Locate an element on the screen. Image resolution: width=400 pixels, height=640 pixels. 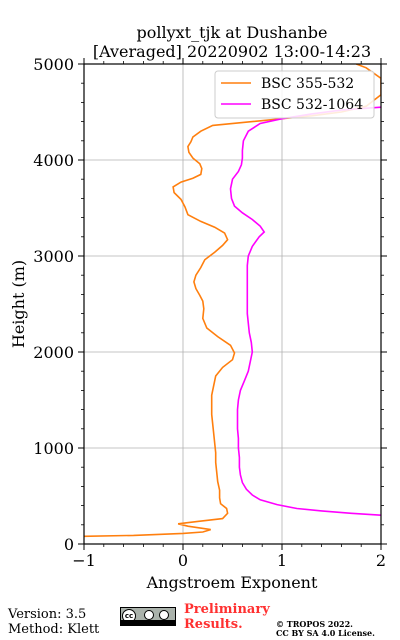
chart-subtitle: [Averaged] 20220902 13:00-14:23 is located at coordinates (232, 51).